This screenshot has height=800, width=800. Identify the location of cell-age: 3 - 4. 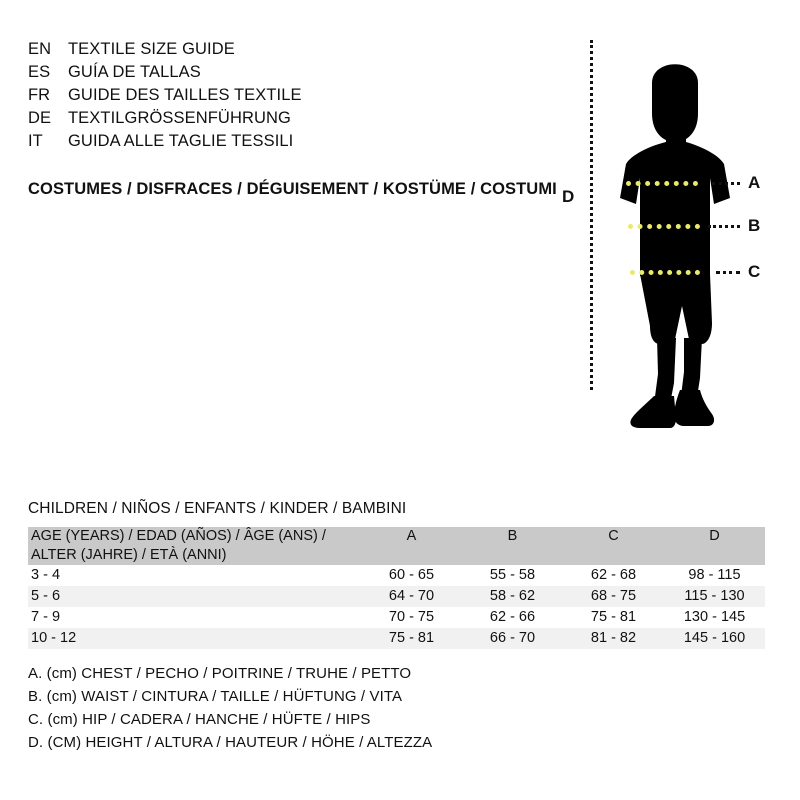
(46, 575).